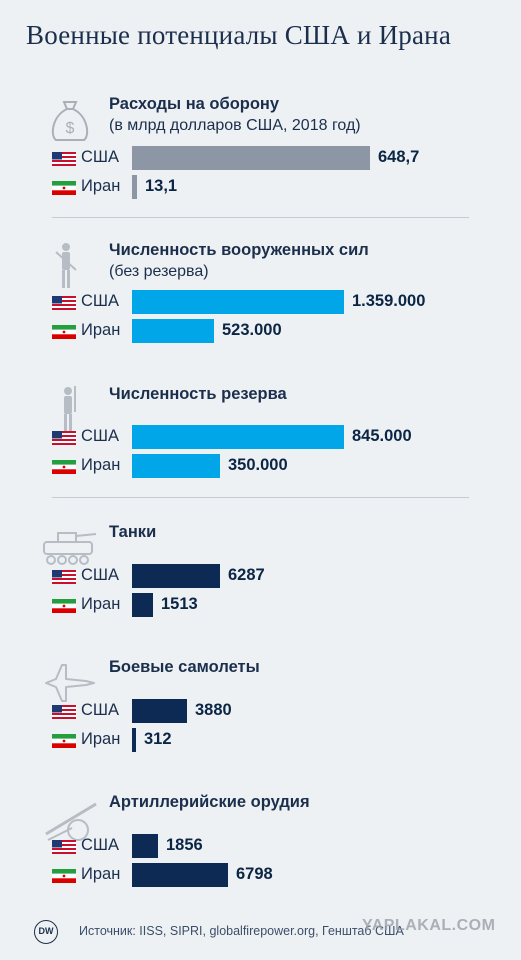  Describe the element at coordinates (184, 845) in the screenshot. I see `value-label: 1856` at that location.